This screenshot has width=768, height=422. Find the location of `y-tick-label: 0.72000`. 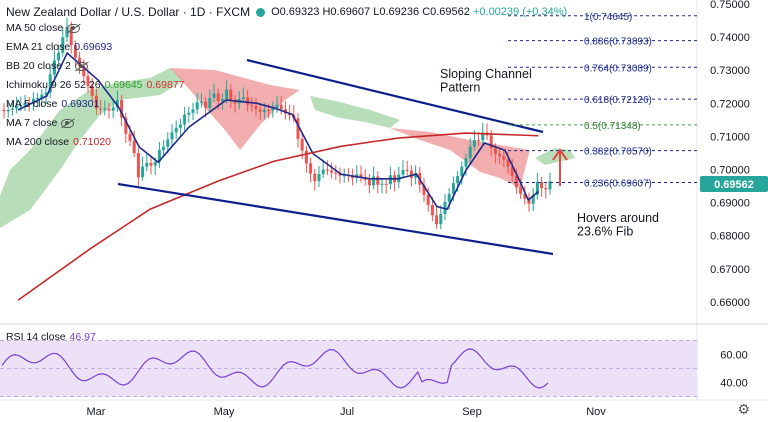

y-tick-label: 0.72000 is located at coordinates (730, 104).